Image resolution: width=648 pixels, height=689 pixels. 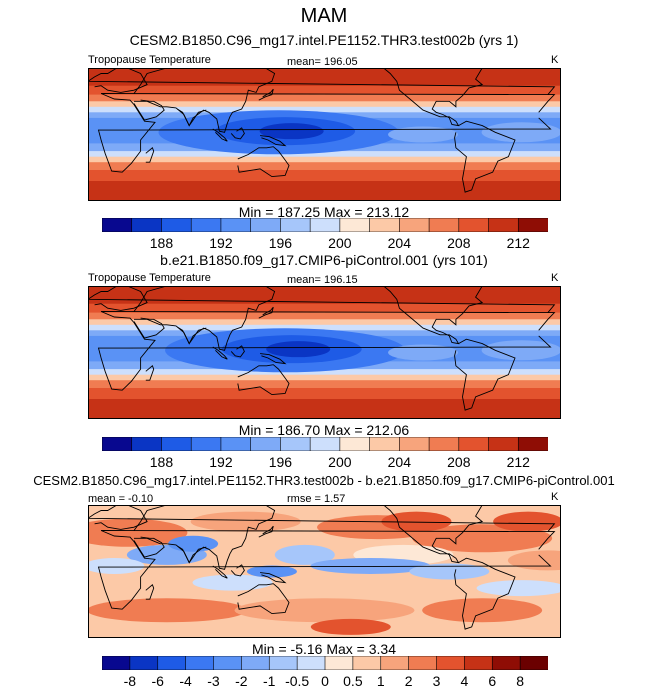 What do you see at coordinates (322, 299) in the screenshot?
I see `panel-2-coast-europe` at bounding box center [322, 299].